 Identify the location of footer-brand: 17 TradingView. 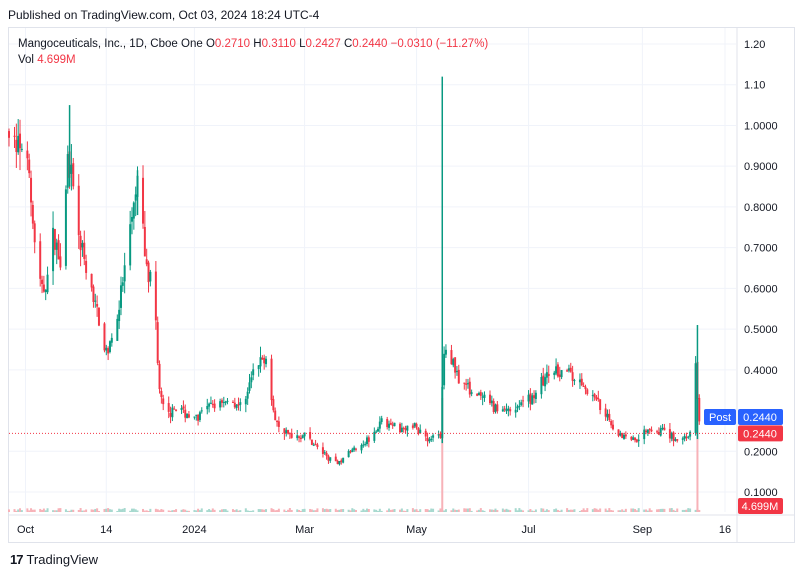
(54, 559).